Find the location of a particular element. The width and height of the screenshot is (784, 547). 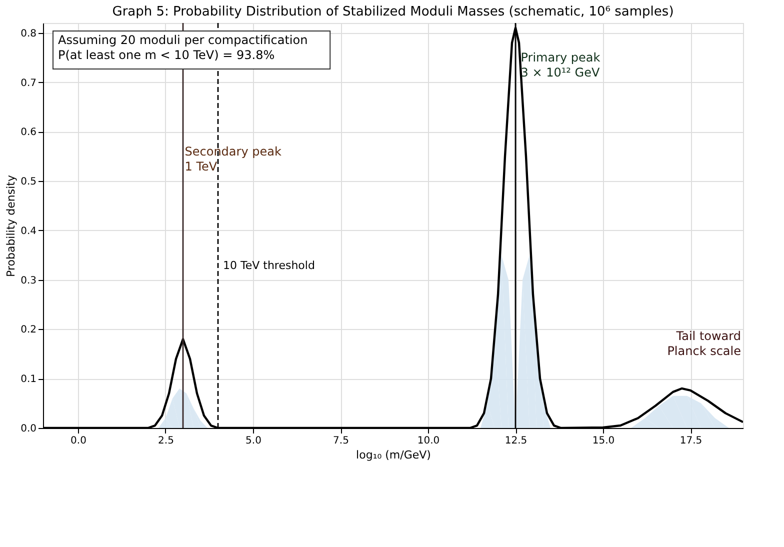

y-tick-label: 0.1 is located at coordinates (28, 380).